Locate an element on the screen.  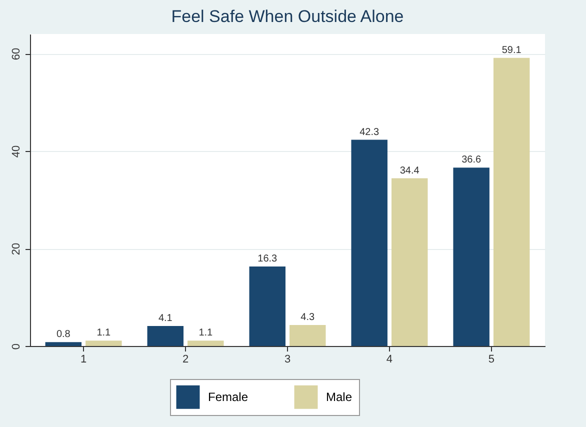
chart-title: Feel Safe When Outside Alone is located at coordinates (287, 16).